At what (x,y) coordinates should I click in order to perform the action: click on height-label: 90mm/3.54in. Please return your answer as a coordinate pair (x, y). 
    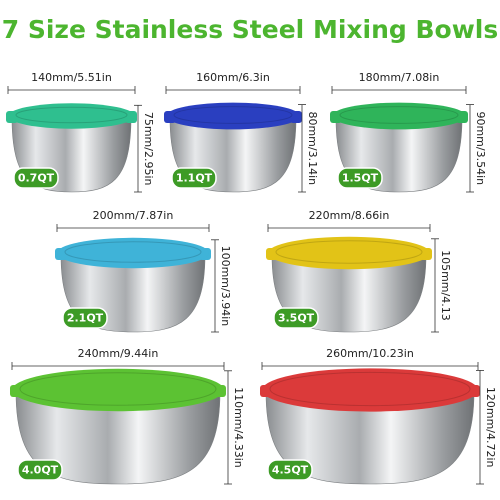
    Looking at the image, I should click on (480, 148).